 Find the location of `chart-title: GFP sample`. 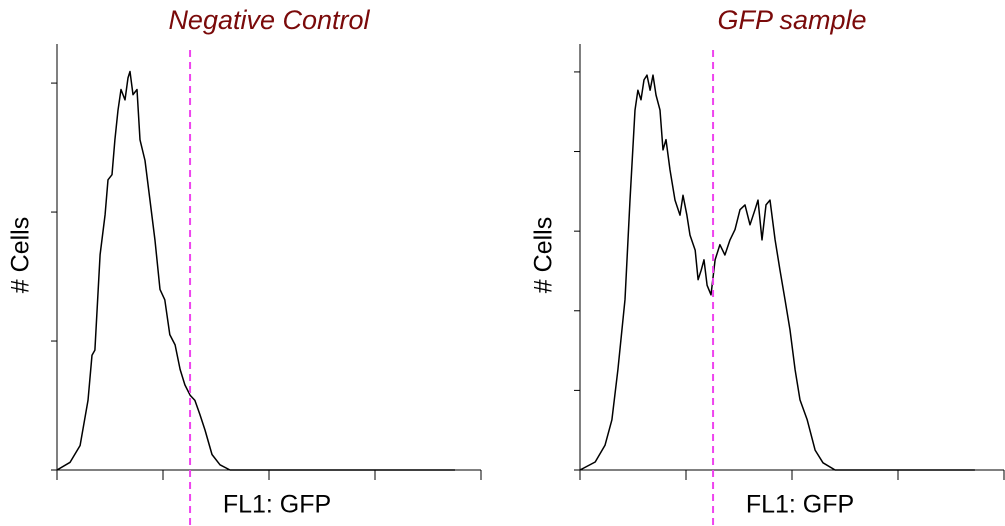

chart-title: GFP sample is located at coordinates (791, 20).